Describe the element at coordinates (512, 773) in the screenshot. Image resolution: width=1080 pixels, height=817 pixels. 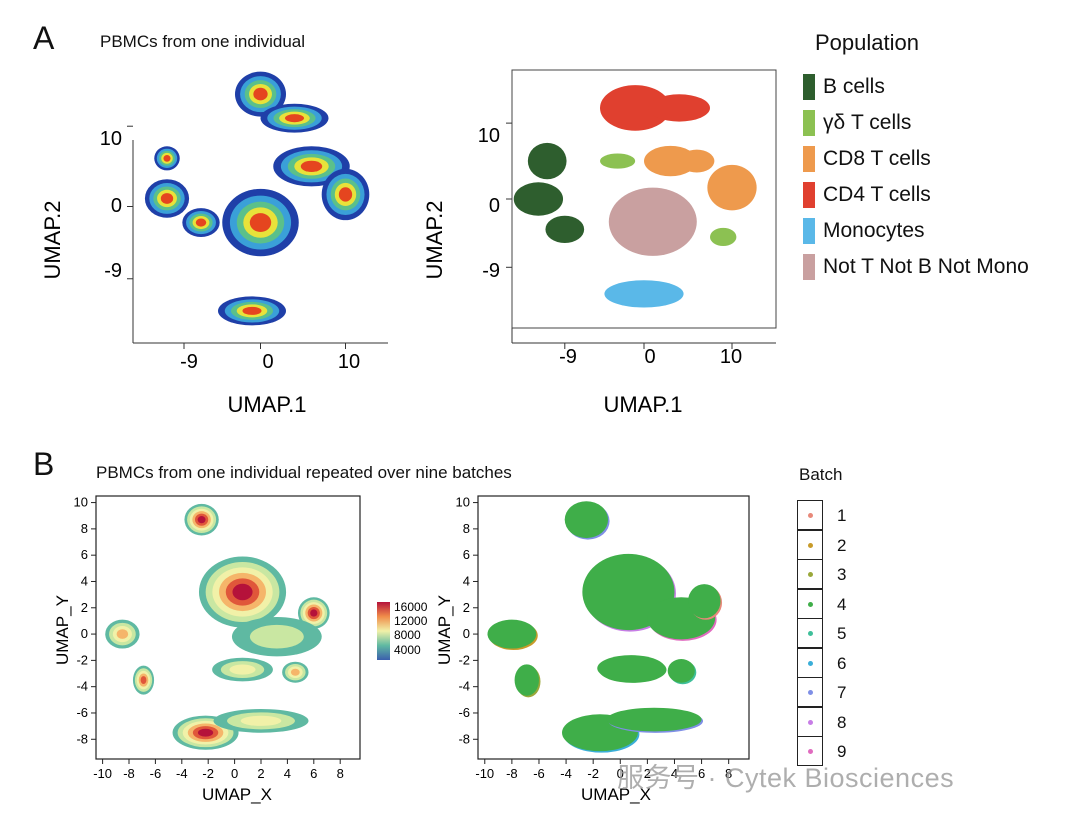
I see `x-tick-label: -8` at that location.